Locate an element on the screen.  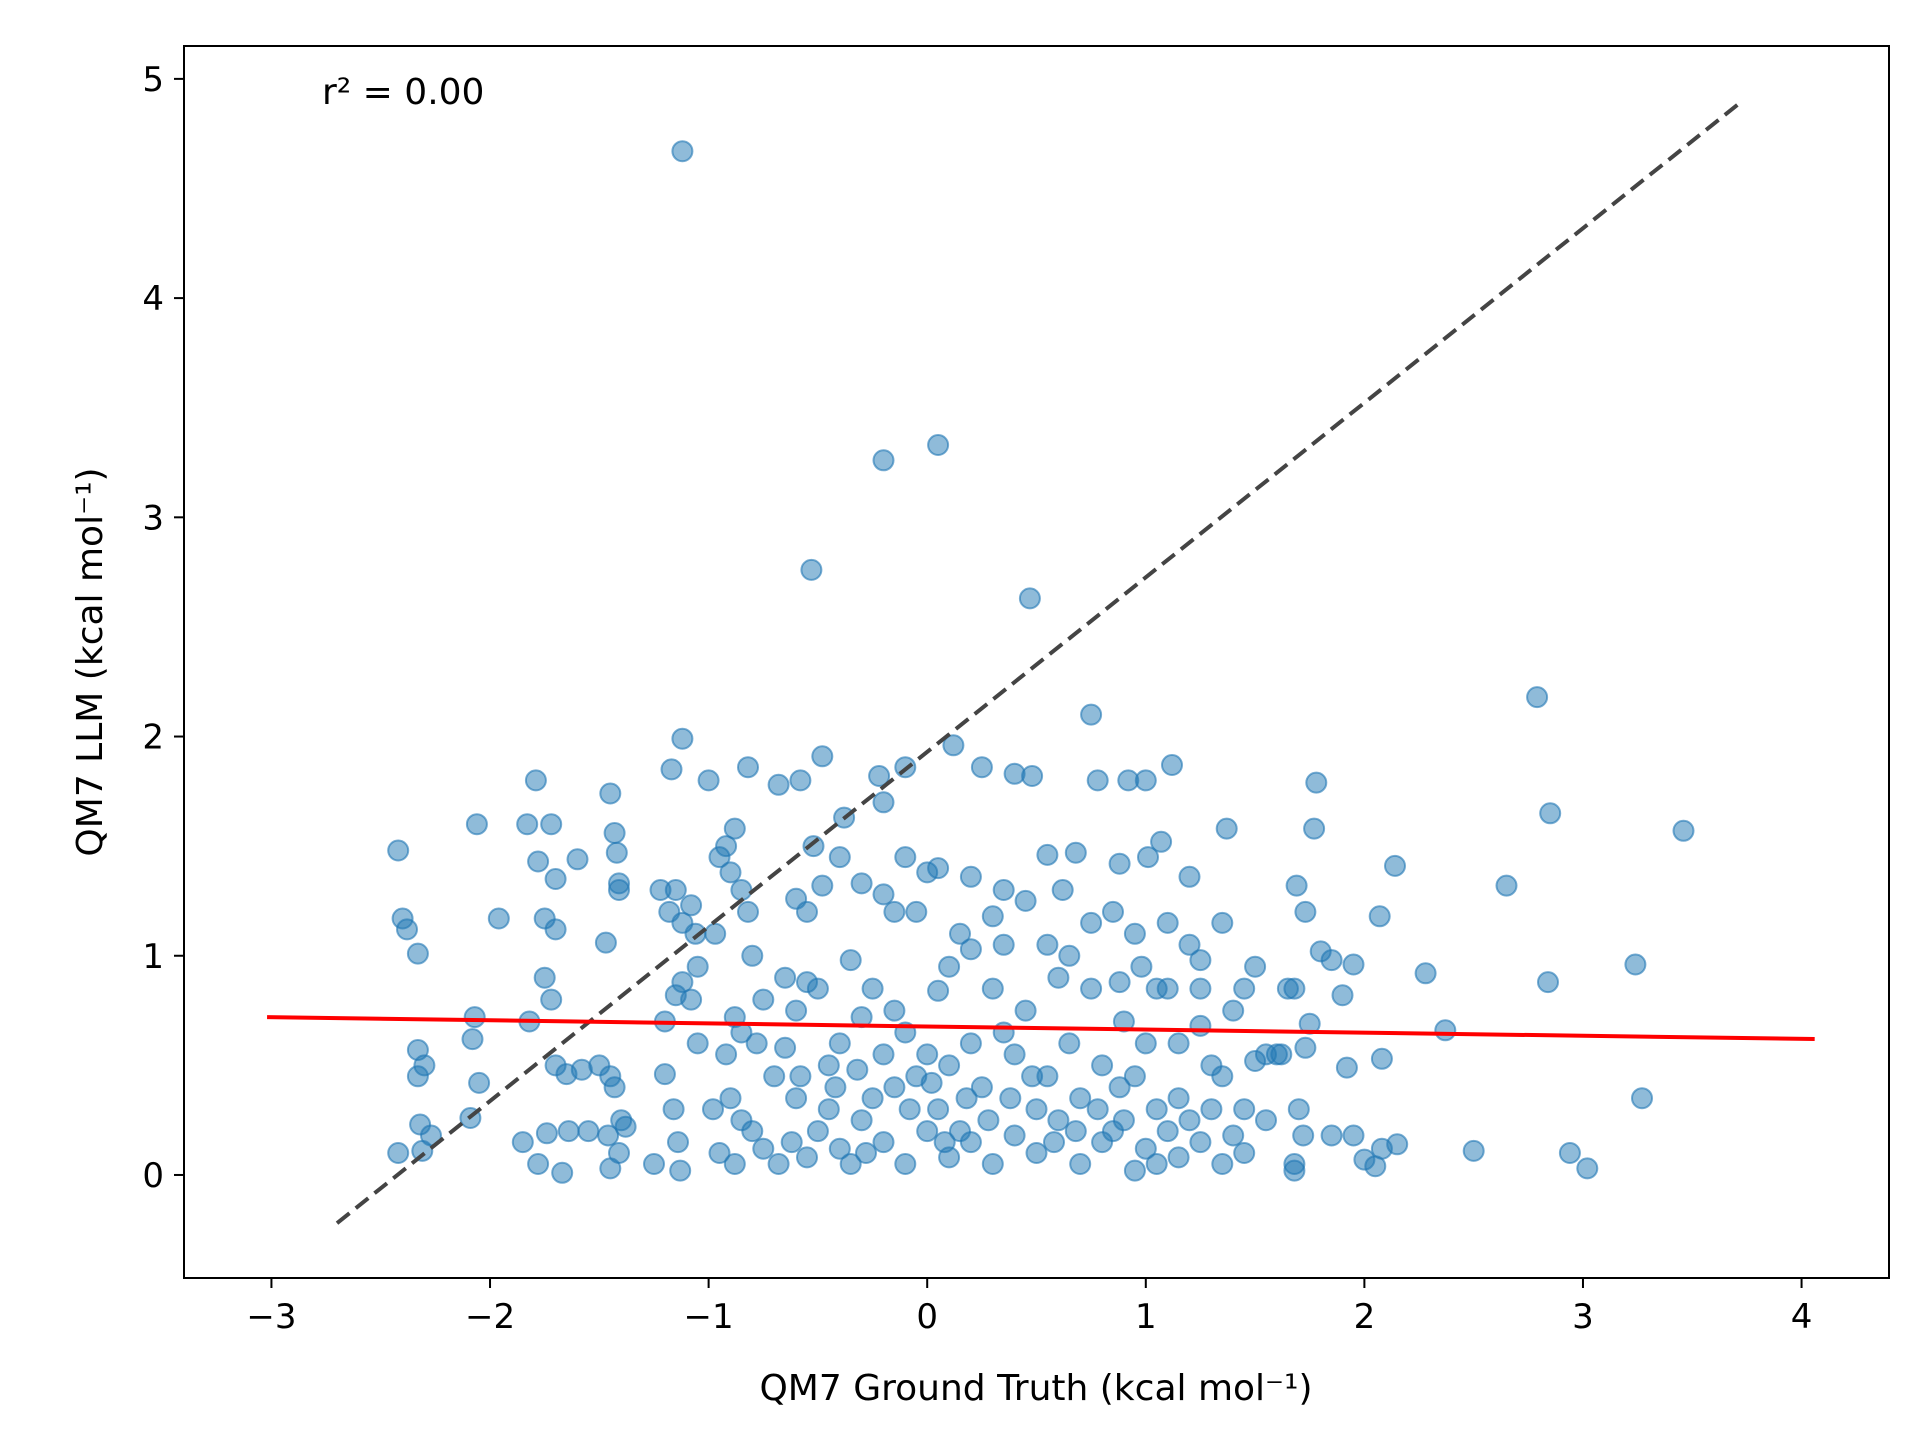
x-tick-label: −2 is located at coordinates (490, 1317).